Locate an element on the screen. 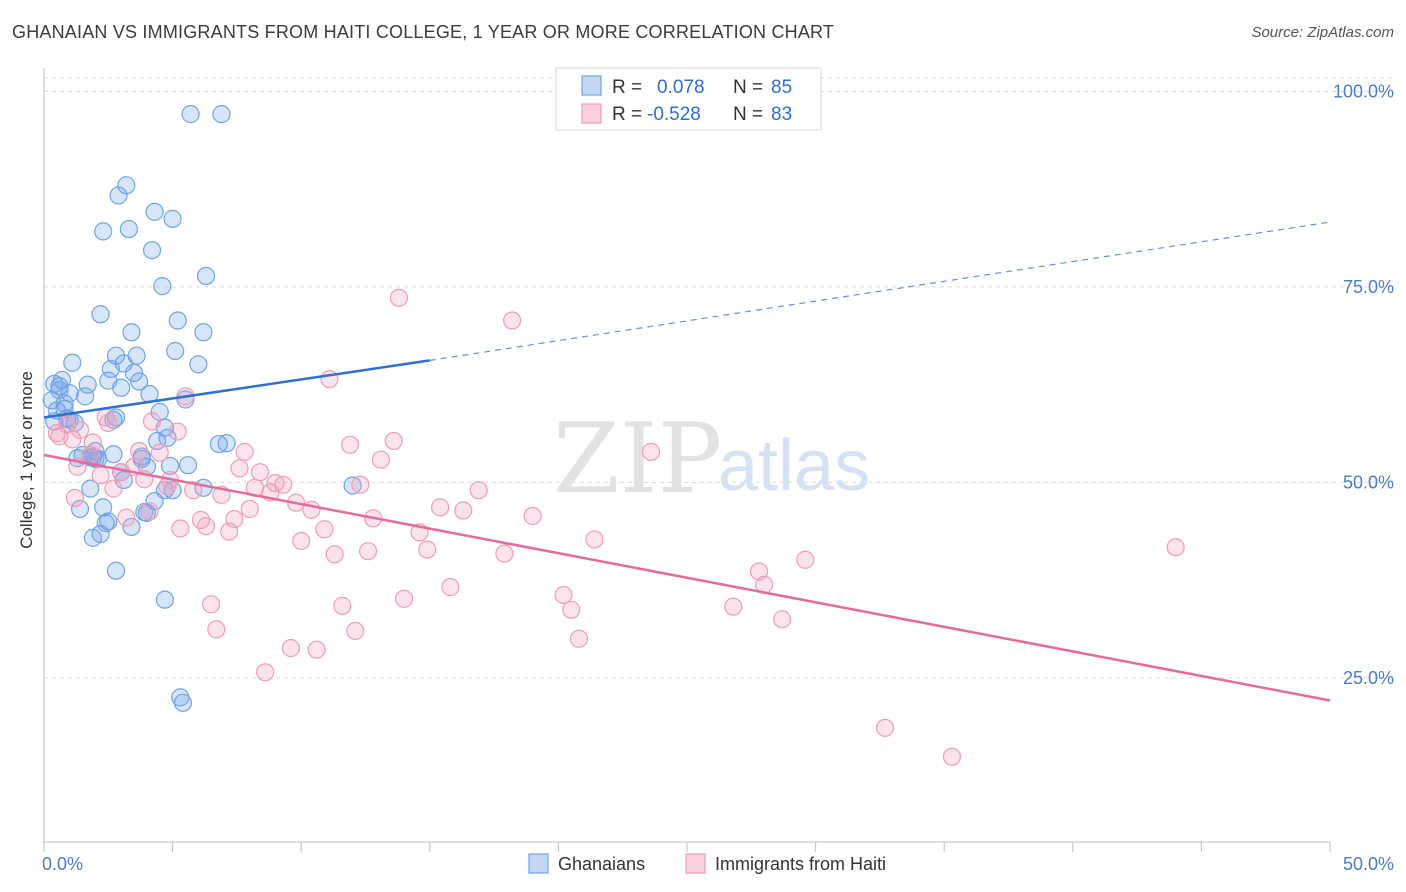 The width and height of the screenshot is (1406, 892). y-tick-label-1: 50.0% is located at coordinates (1368, 482).